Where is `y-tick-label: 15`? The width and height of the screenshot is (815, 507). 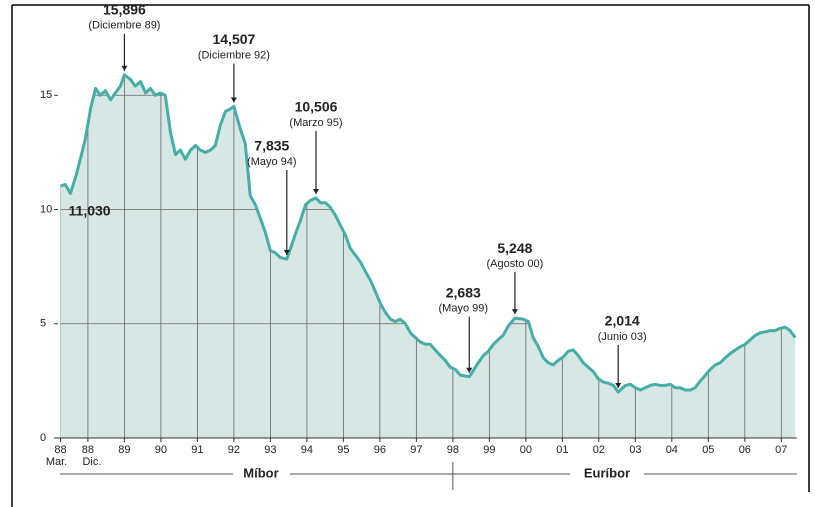 y-tick-label: 15 is located at coordinates (46, 95).